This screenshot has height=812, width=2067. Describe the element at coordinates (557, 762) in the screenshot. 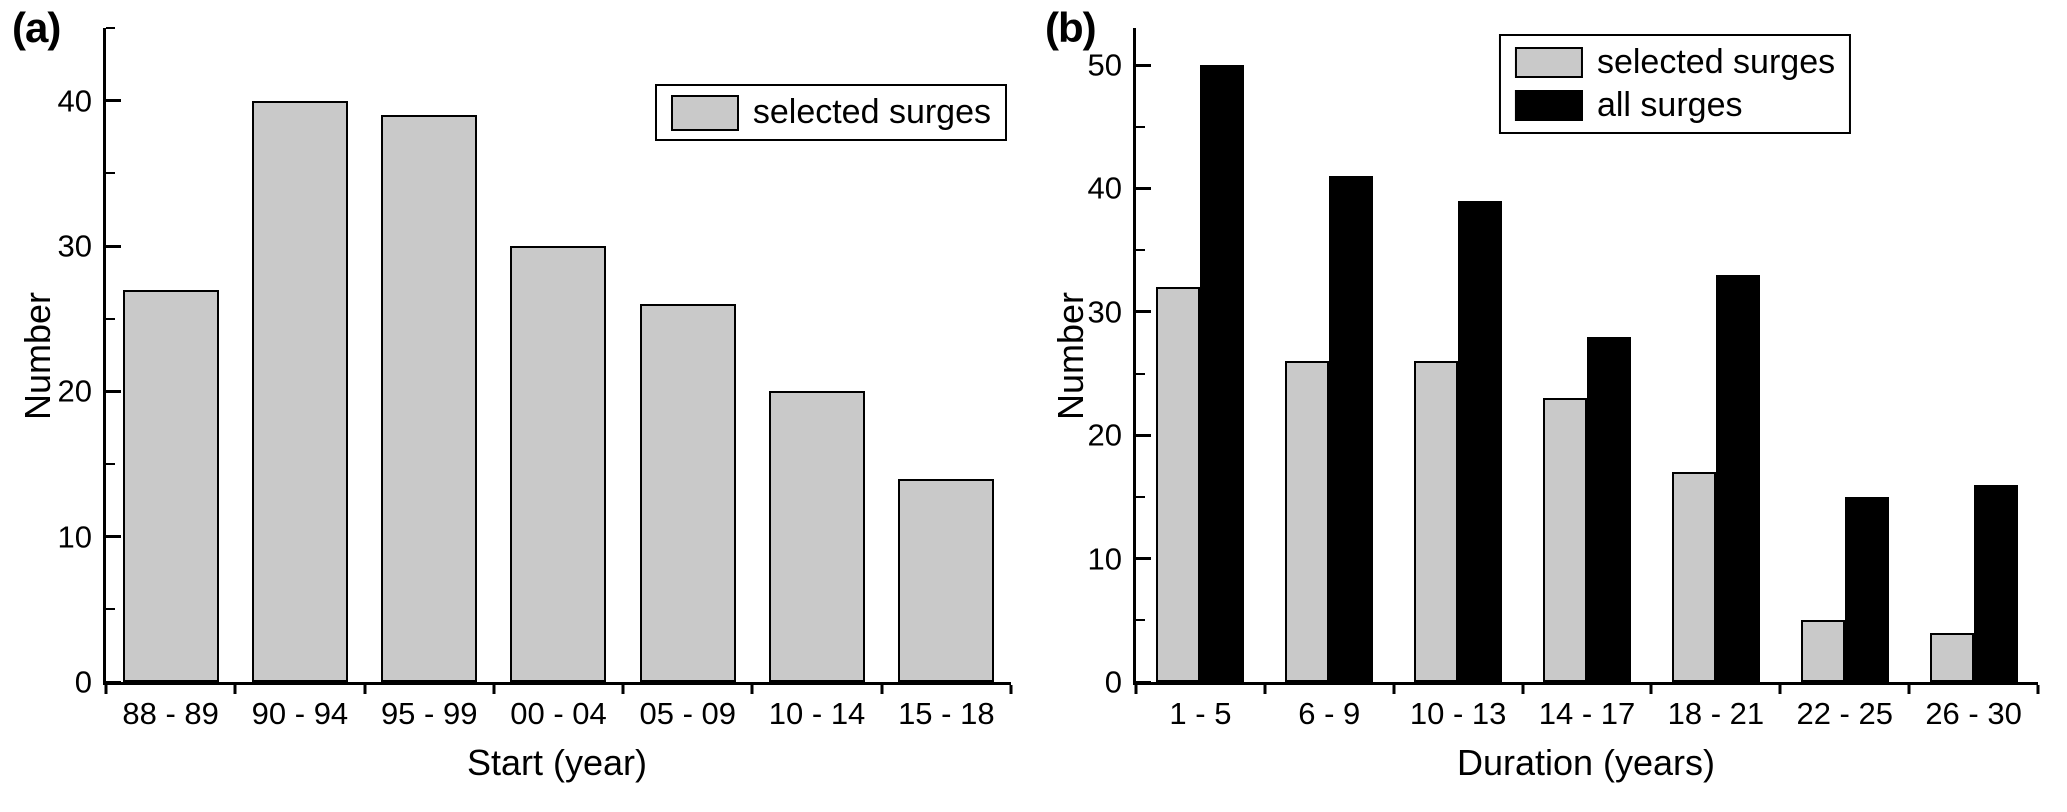

I see `panel-a-x-axis-title: Start (year)` at that location.